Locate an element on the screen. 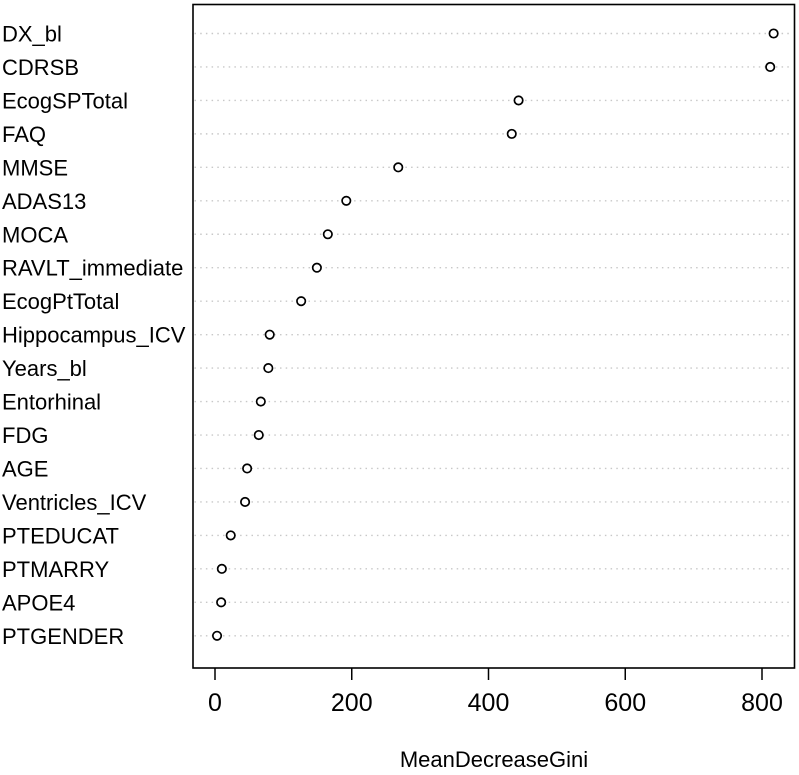 This screenshot has width=799, height=775. row-label: FAQ is located at coordinates (24, 134).